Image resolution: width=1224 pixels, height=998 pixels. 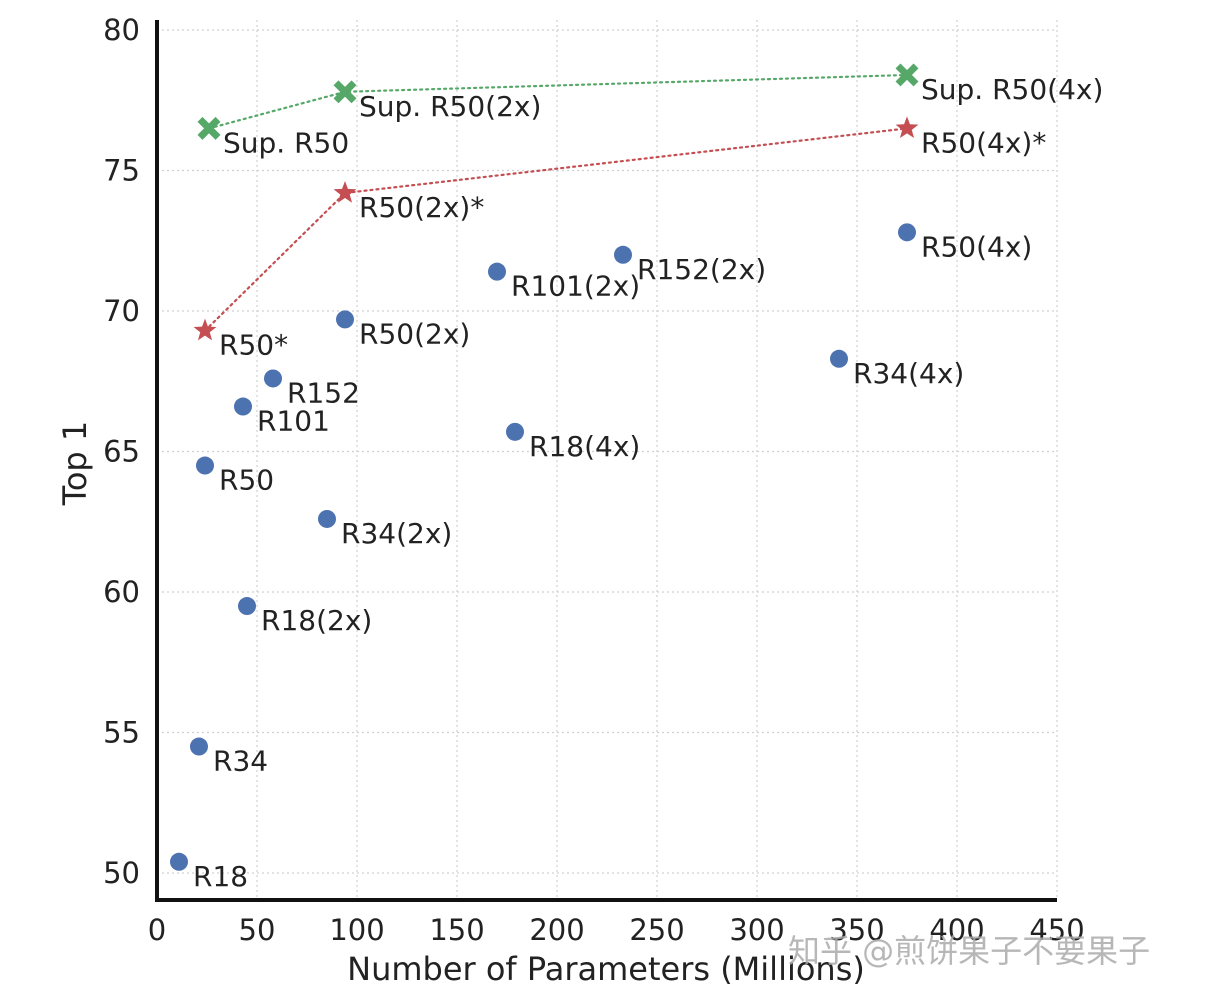 What do you see at coordinates (257, 930) in the screenshot?
I see `x-tick-label: 50` at bounding box center [257, 930].